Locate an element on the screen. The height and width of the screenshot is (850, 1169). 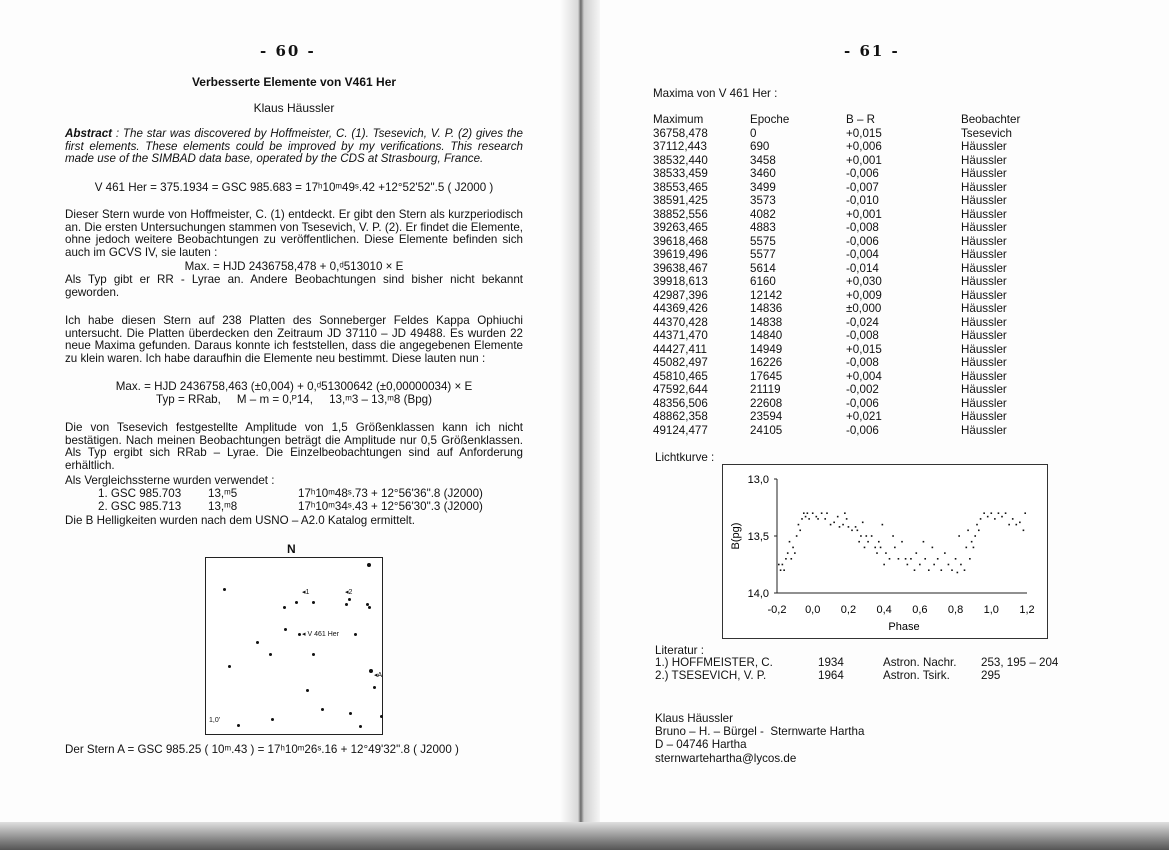
table-row: 44370,428 14838 -0,024 Häussler is located at coordinates (853, 323).